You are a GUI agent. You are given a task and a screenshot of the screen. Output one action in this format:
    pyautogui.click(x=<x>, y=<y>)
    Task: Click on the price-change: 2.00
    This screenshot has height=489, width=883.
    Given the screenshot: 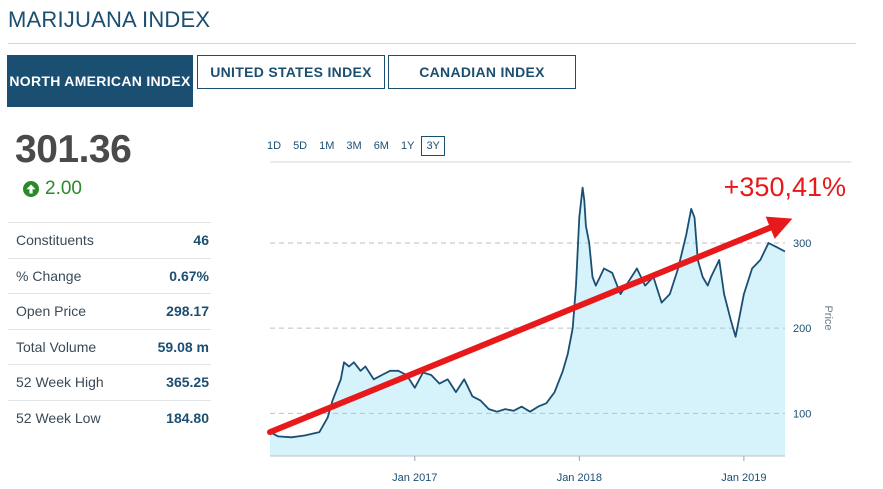 What is the action you would take?
    pyautogui.click(x=52, y=189)
    